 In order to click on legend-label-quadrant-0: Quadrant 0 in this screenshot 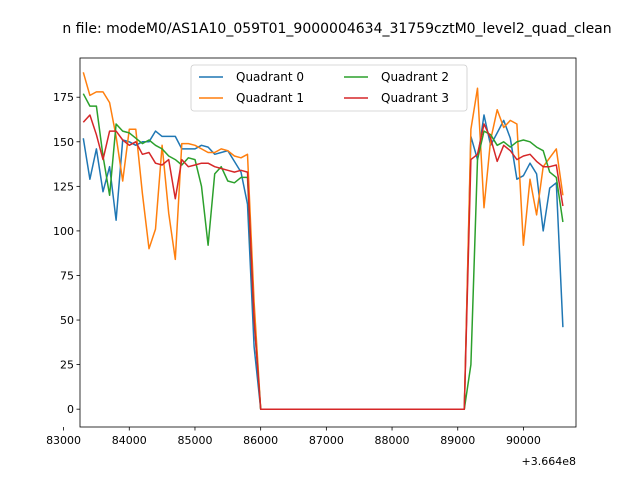, I will do `click(270, 77)`.